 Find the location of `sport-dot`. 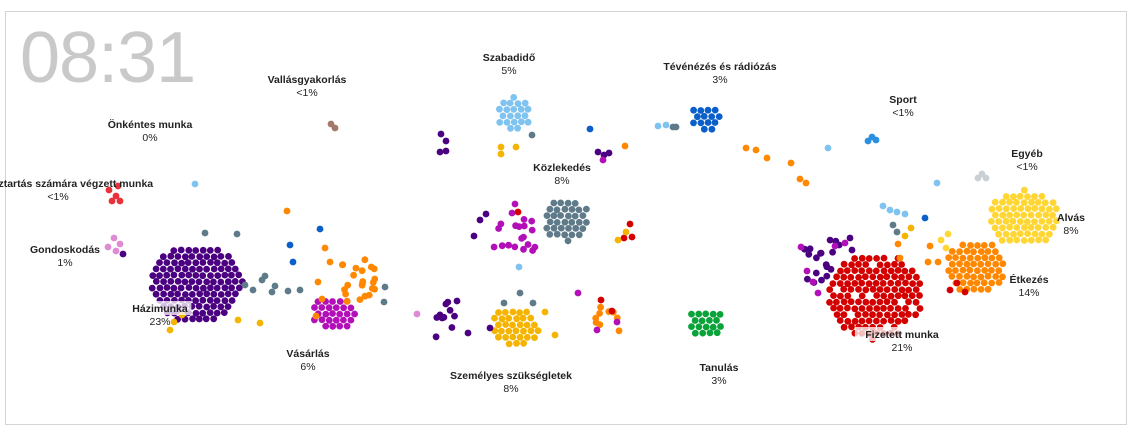

sport-dot is located at coordinates (876, 140).